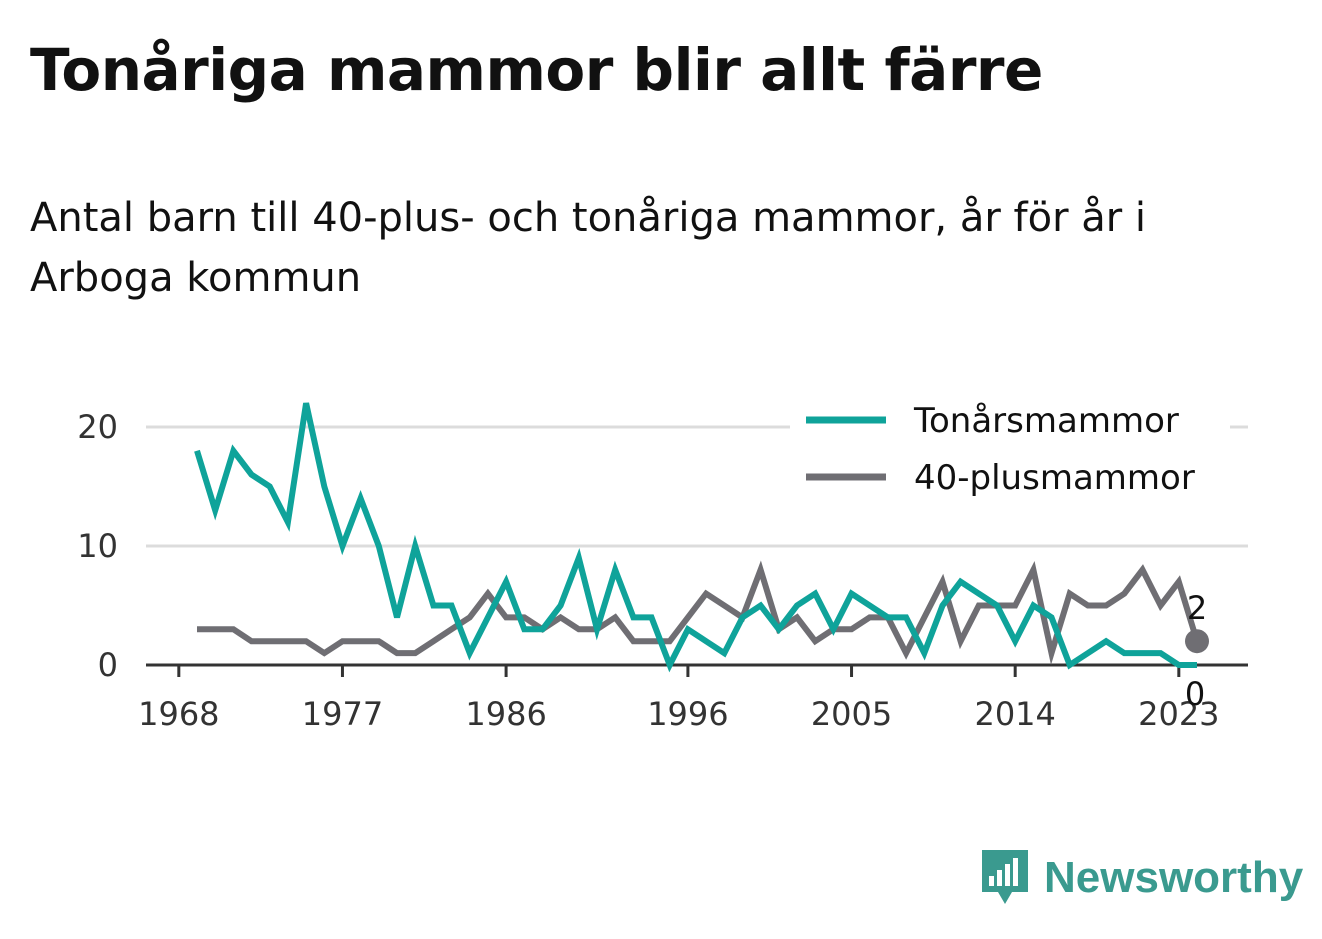 The image size is (1322, 939). Describe the element at coordinates (97, 427) in the screenshot. I see `y-tick-label: 20` at that location.